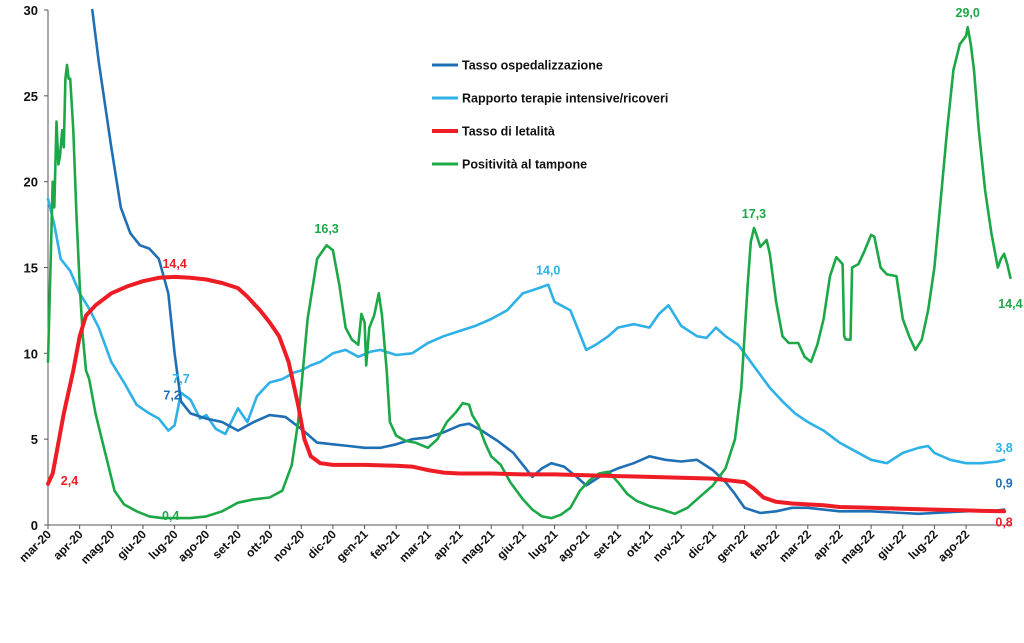 The image size is (1024, 643). I want to click on x-tick-label: lug-20, so click(163, 544).